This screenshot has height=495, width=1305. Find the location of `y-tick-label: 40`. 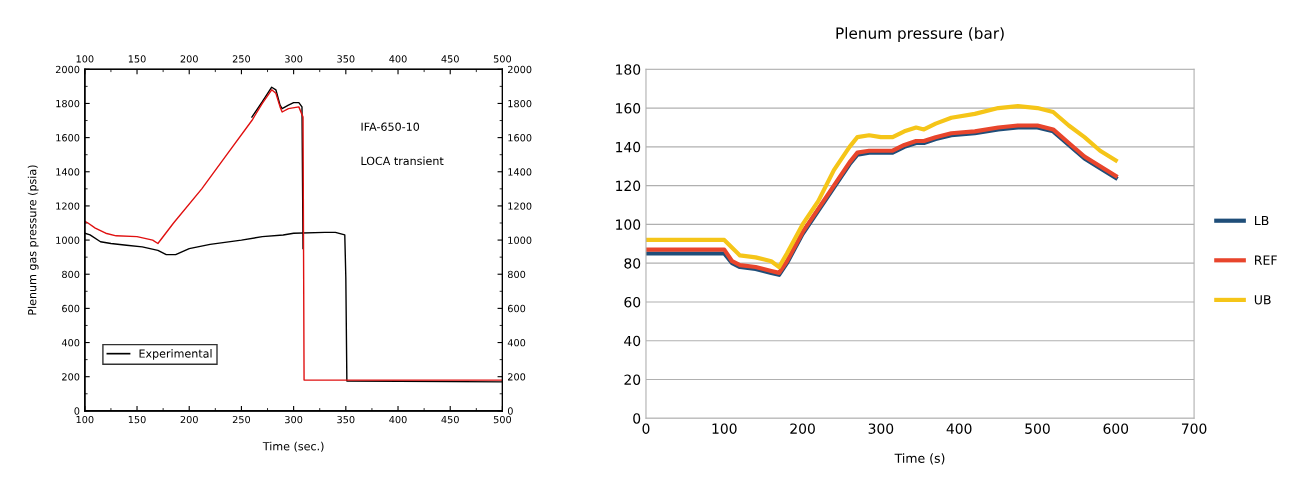

y-tick-label: 40 is located at coordinates (632, 341).